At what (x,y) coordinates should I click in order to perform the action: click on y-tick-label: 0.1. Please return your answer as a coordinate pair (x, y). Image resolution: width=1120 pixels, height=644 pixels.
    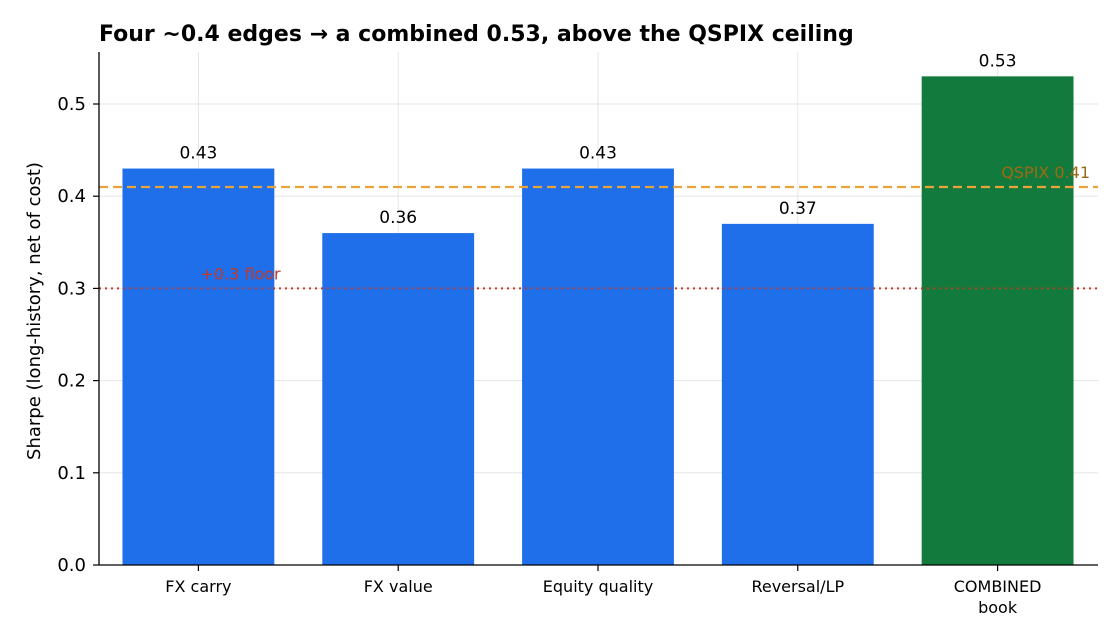
    Looking at the image, I should click on (71, 473).